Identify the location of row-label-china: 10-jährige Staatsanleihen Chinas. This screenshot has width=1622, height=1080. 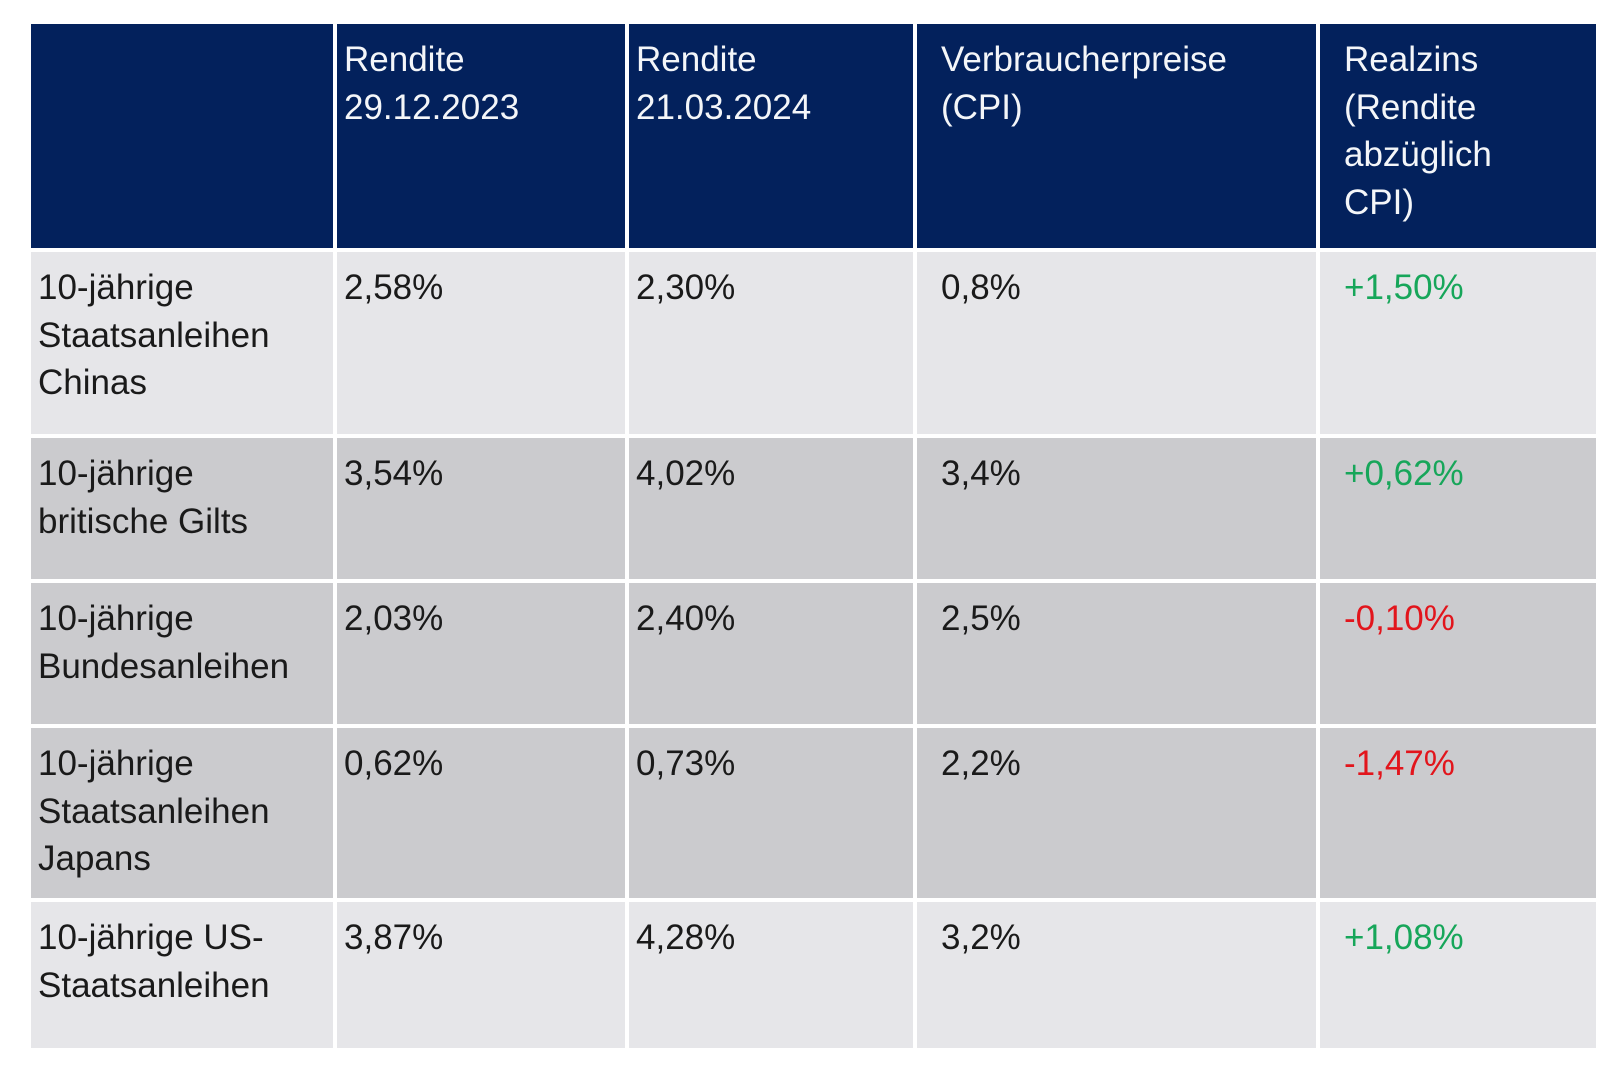
(182, 343).